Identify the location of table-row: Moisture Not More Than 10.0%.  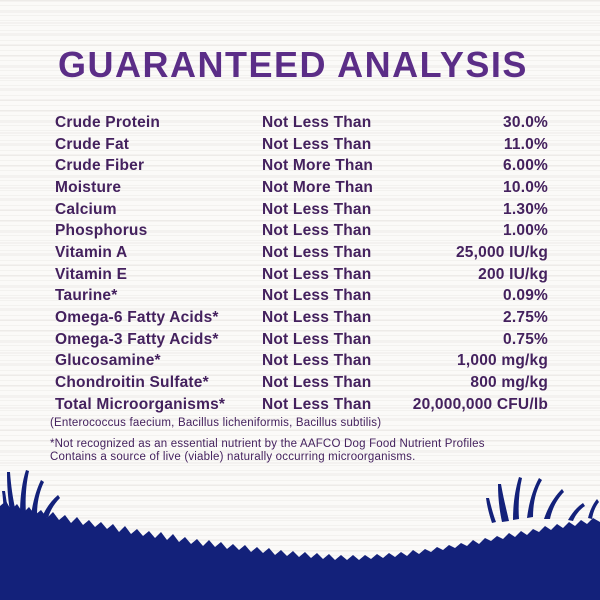
(301, 188).